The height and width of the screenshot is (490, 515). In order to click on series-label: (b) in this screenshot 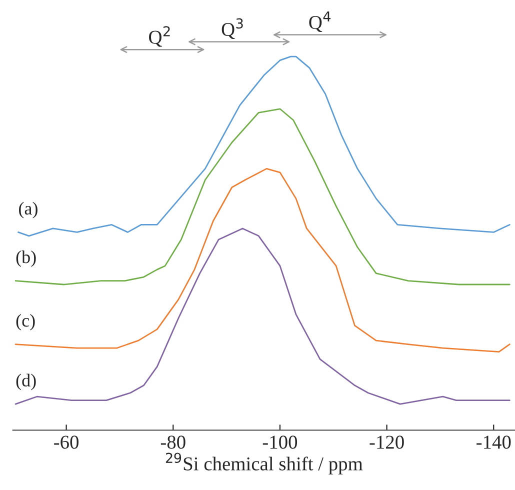, I will do `click(26, 258)`.